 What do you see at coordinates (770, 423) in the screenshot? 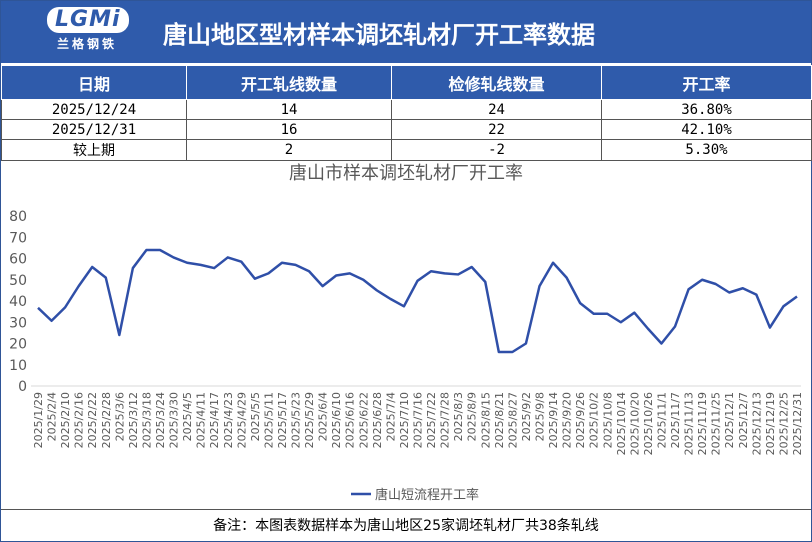
I see `x-tick-label: 2025/12/19` at bounding box center [770, 423].